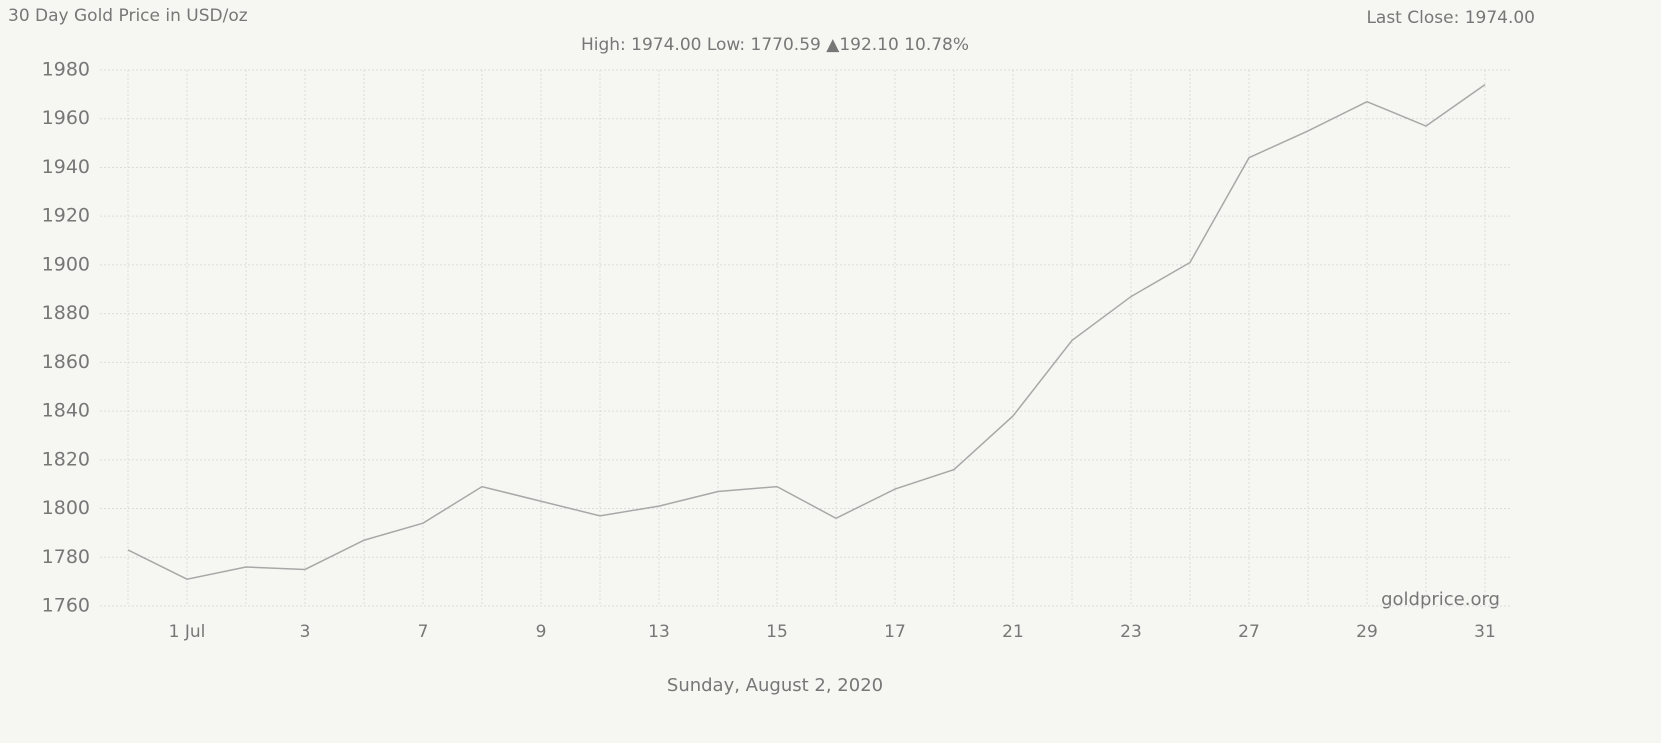 The image size is (1661, 743). I want to click on x-tick-label: 13, so click(659, 632).